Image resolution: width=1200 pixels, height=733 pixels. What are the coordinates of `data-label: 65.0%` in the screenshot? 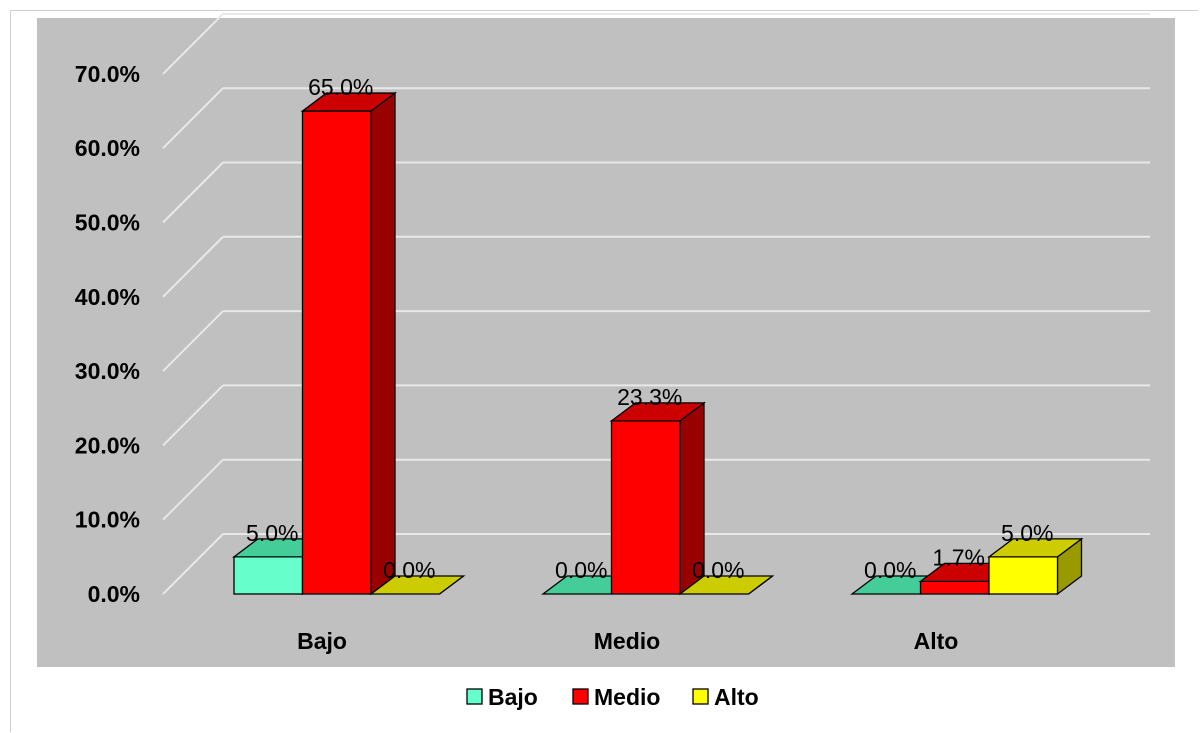 It's located at (340, 87).